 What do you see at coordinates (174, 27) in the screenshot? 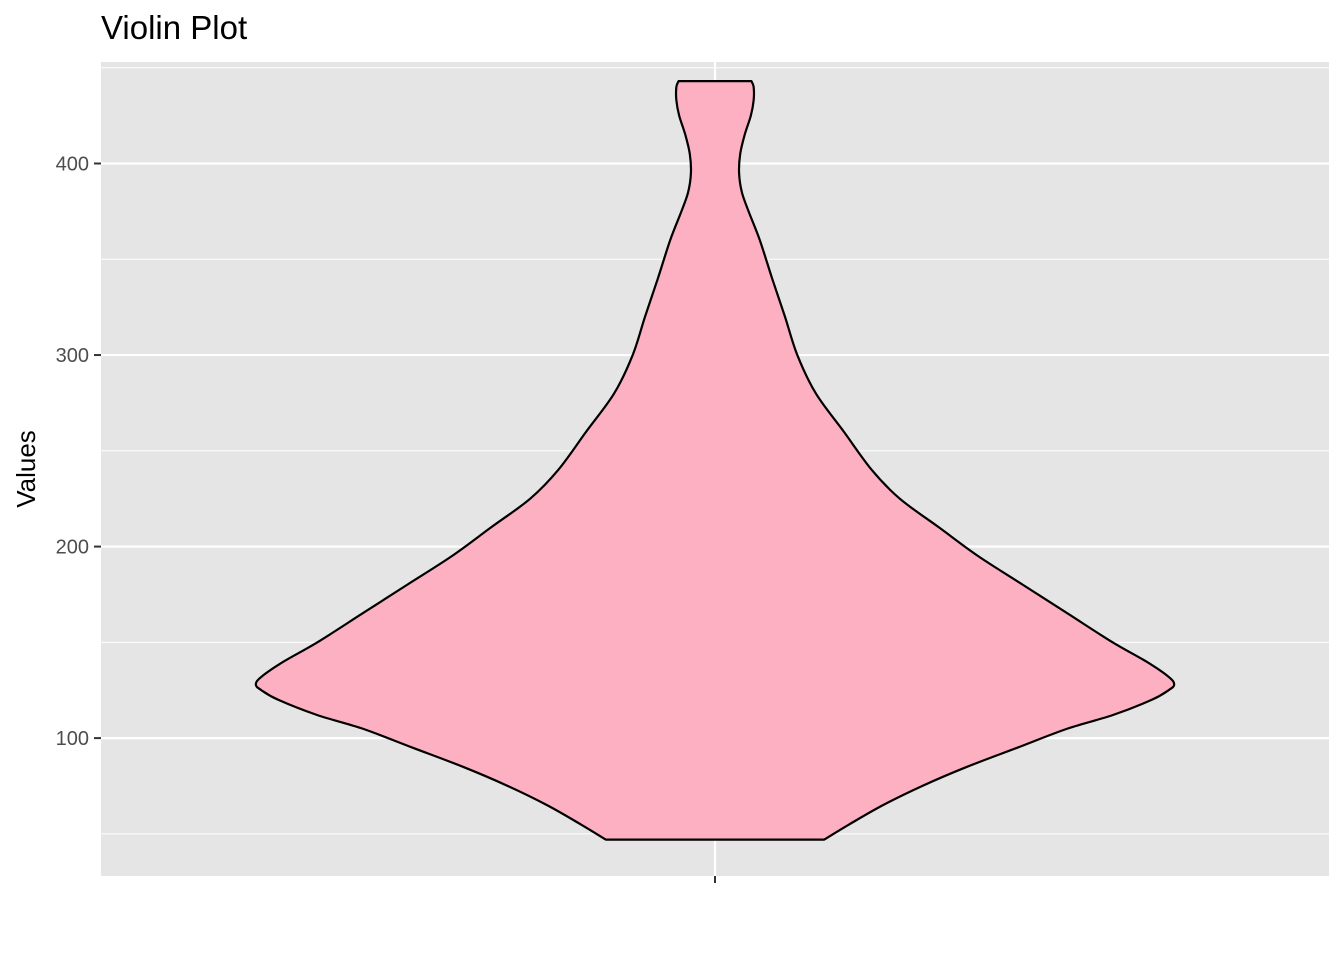
I see `chart-title: Violin Plot` at bounding box center [174, 27].